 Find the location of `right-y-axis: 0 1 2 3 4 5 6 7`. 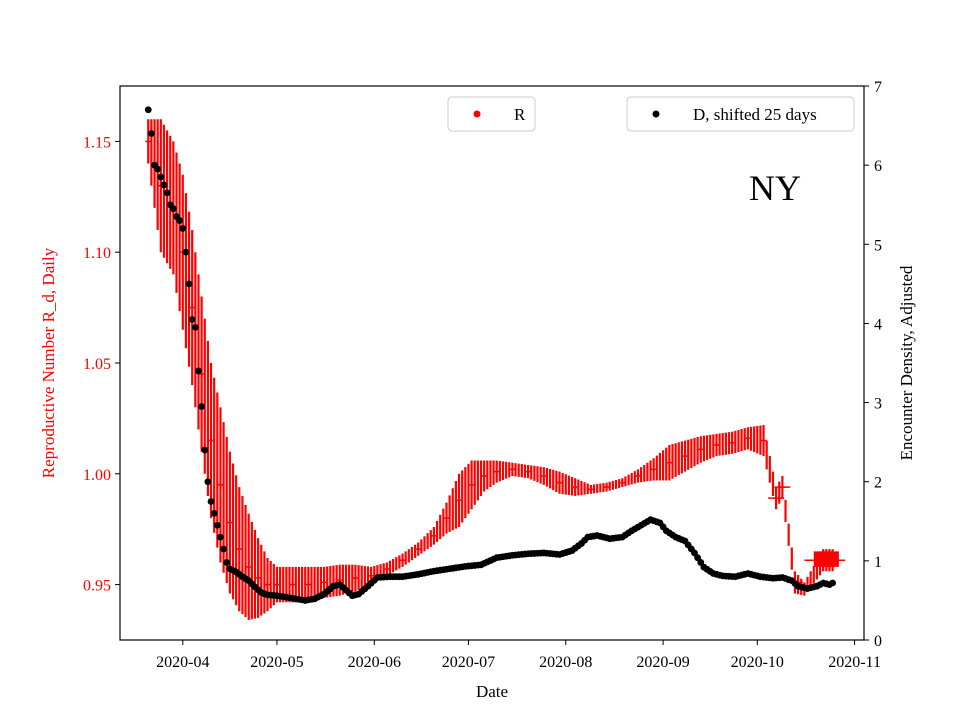

right-y-axis: 0 1 2 3 4 5 6 7 is located at coordinates (873, 364).